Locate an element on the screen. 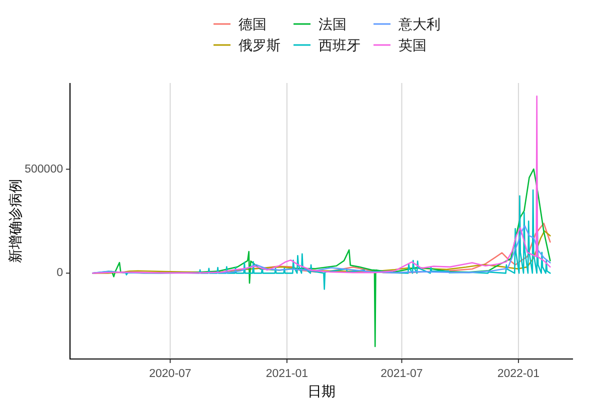  legend-label: 法国 is located at coordinates (332, 24).